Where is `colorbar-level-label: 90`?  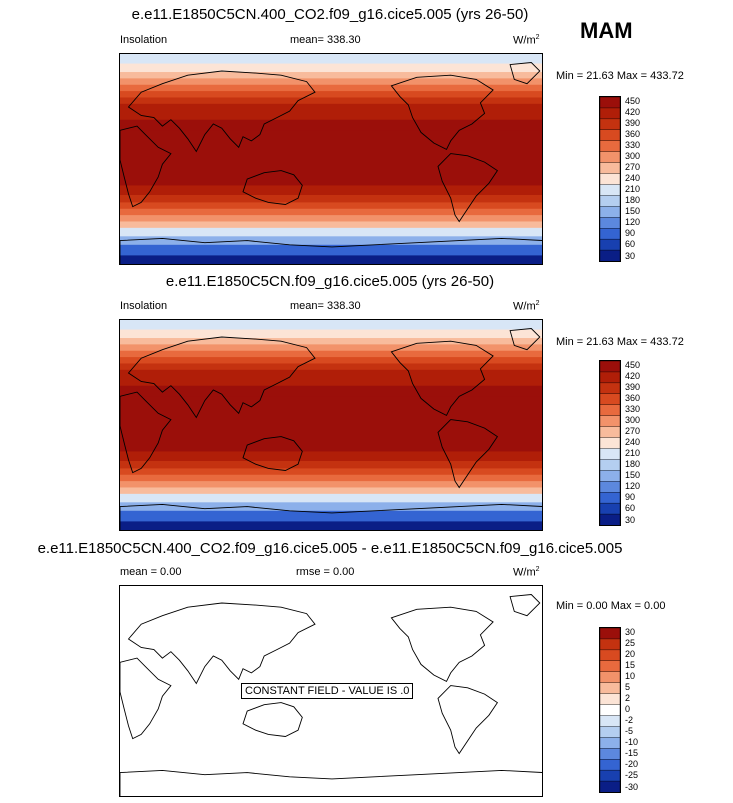
colorbar-level-label: 90 is located at coordinates (630, 497).